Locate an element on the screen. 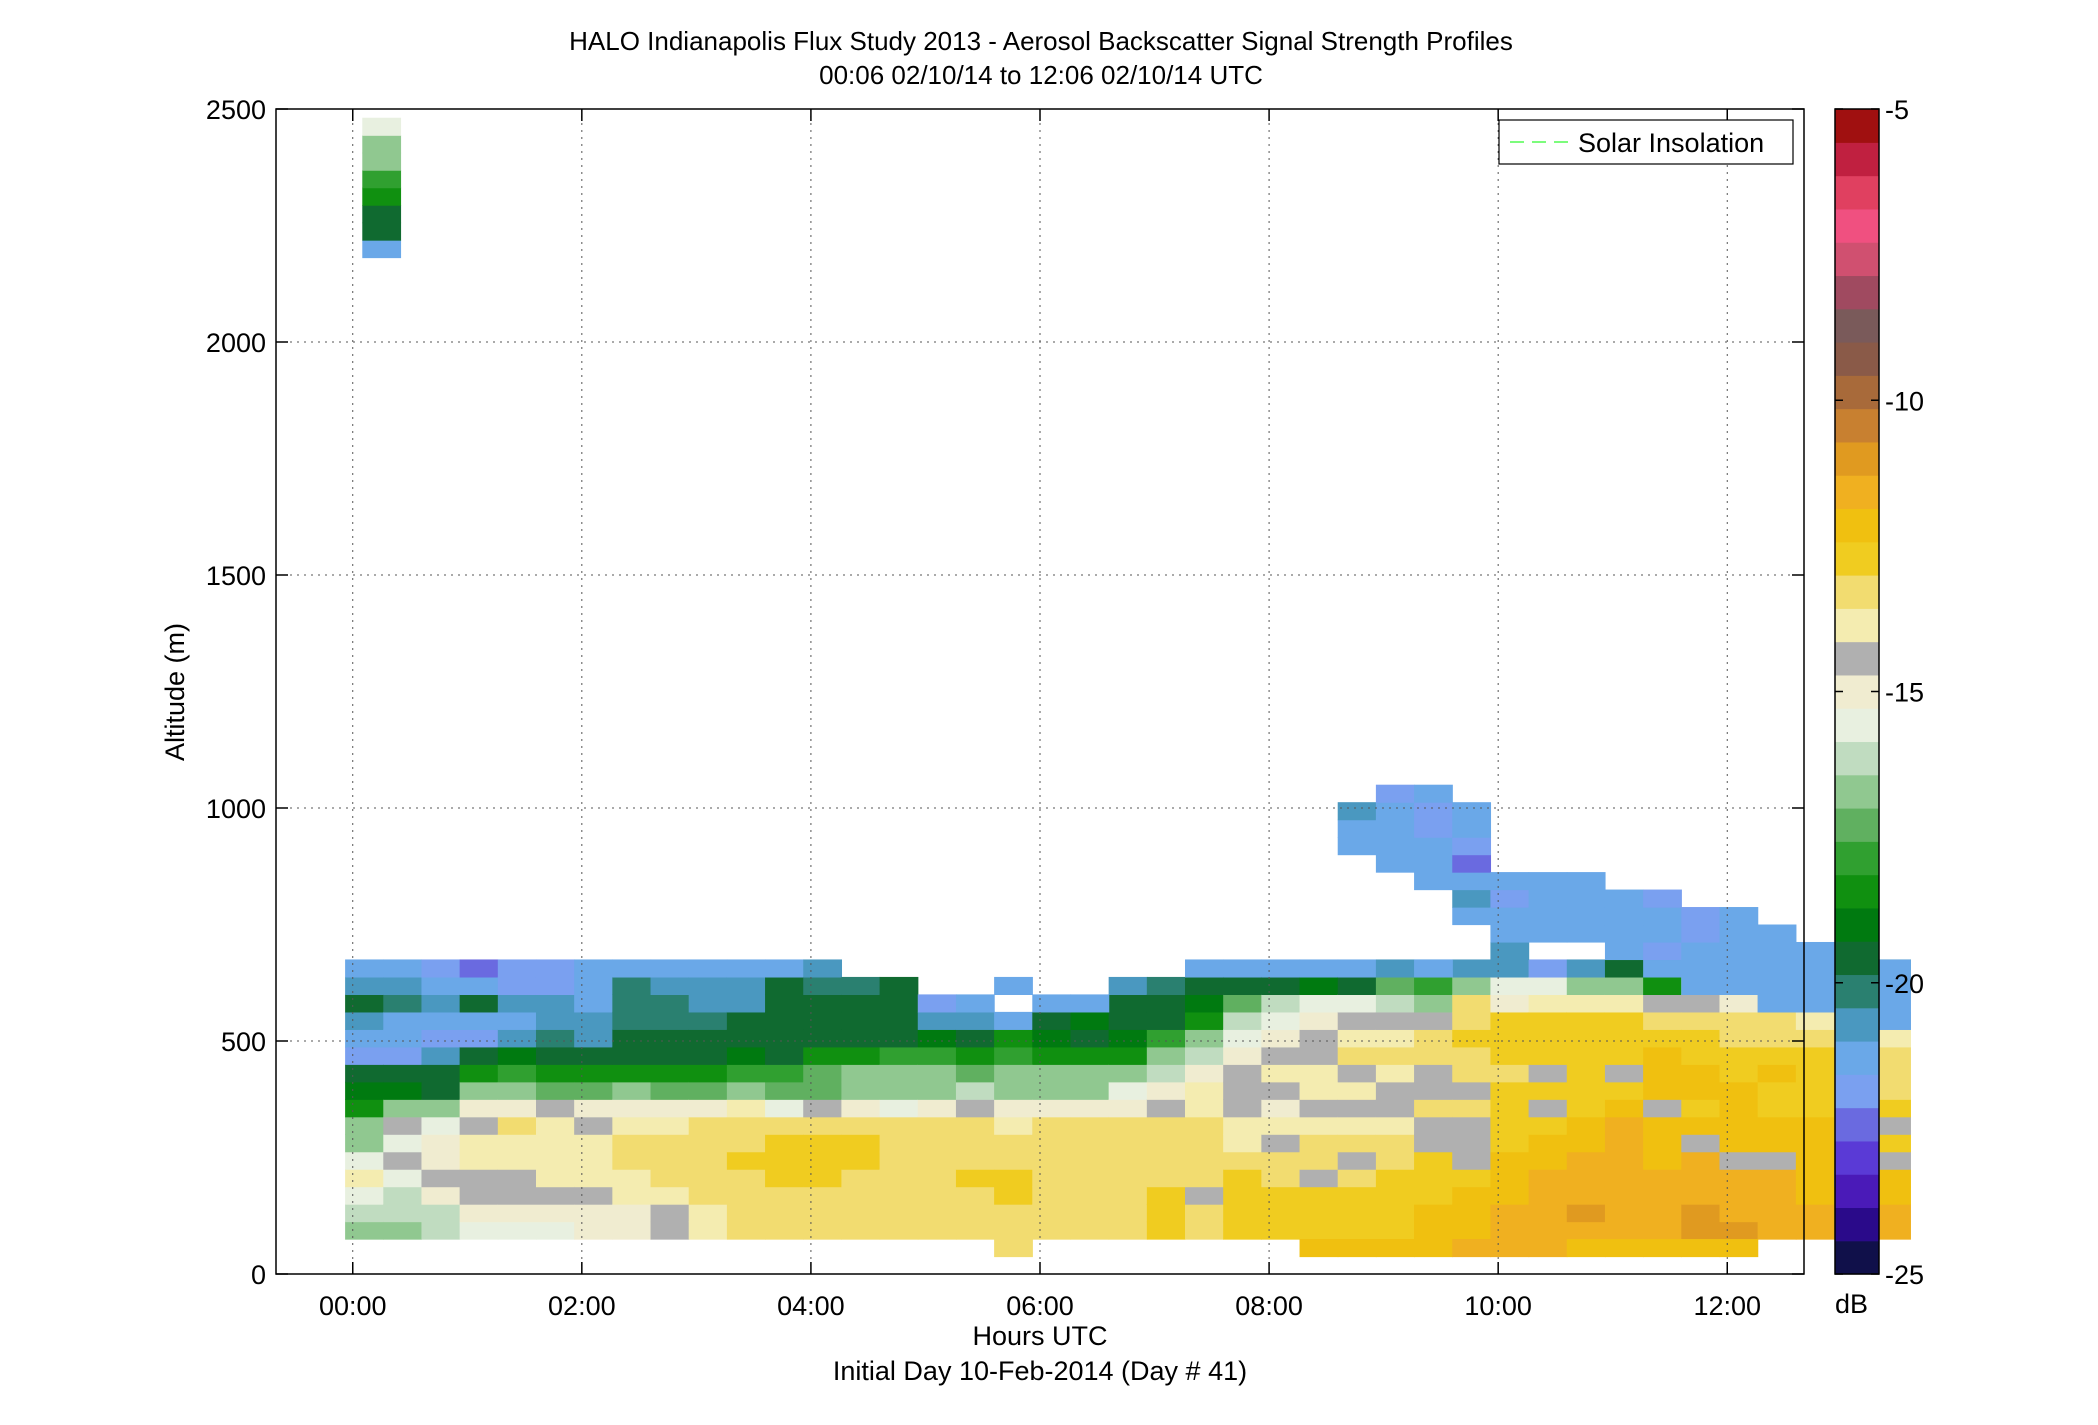  y-tick-label: 2000 is located at coordinates (236, 343).